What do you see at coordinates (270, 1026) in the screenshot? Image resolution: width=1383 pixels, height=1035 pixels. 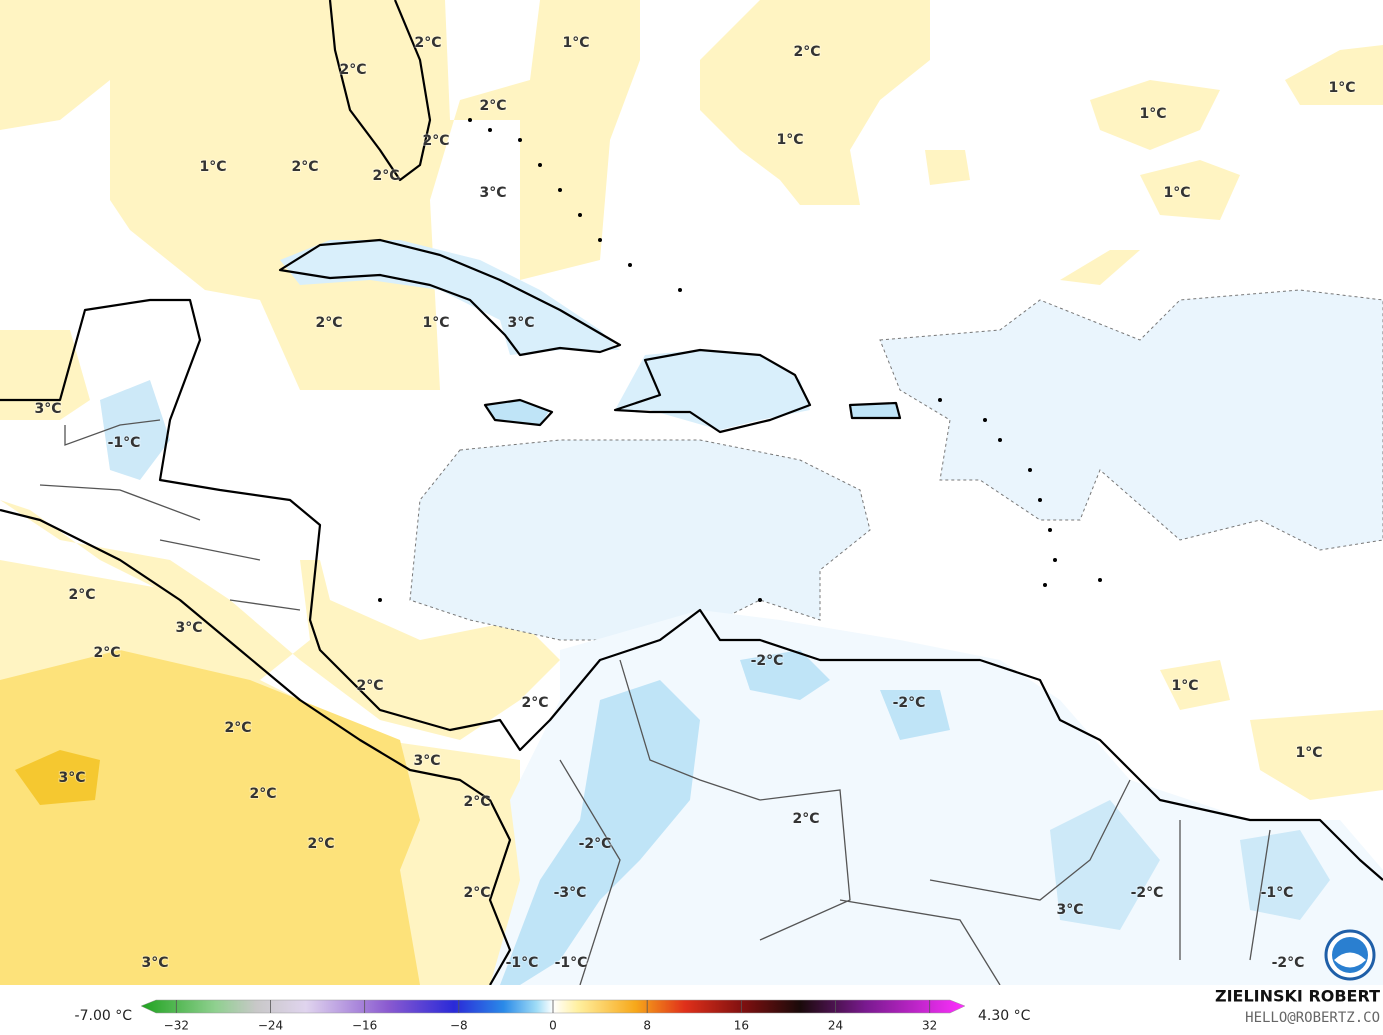 I see `colorbar-tick-label: −24` at bounding box center [270, 1026].